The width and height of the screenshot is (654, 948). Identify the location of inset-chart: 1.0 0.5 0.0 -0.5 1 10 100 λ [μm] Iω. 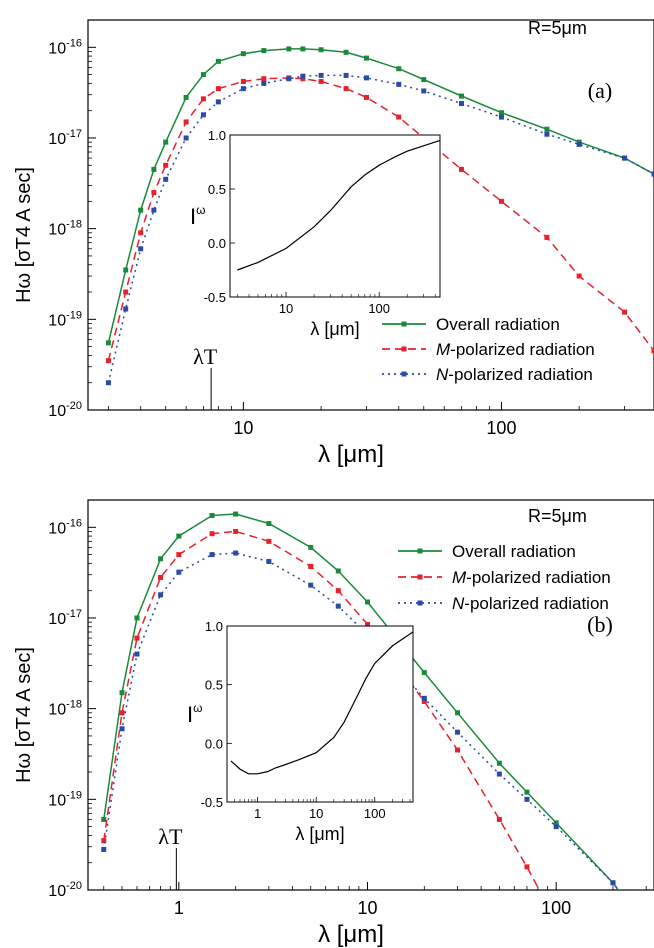
(300, 731).